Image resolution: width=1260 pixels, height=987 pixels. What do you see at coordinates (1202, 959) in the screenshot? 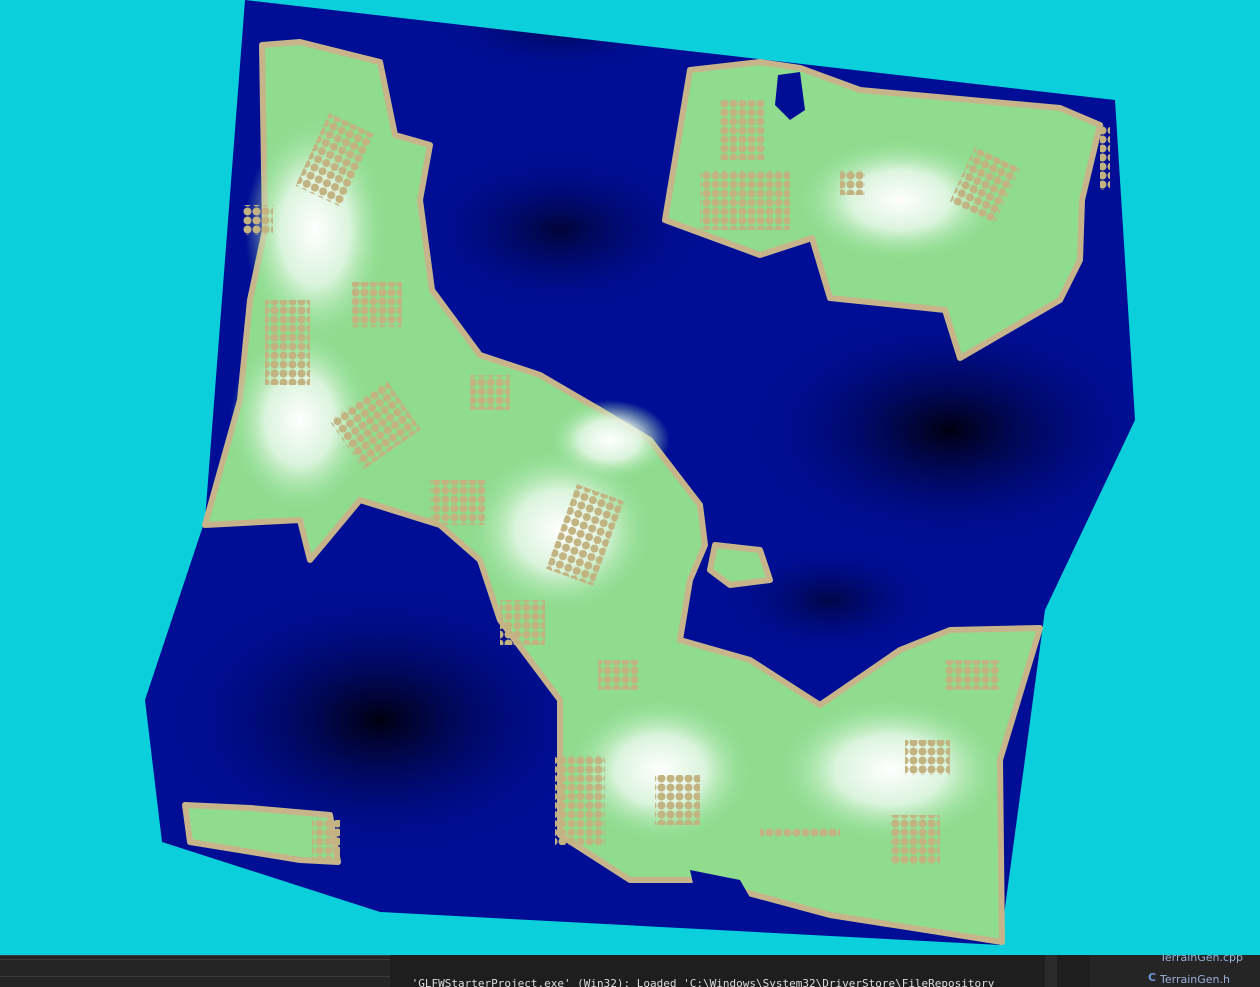
I see `file-item: TerrainGen.cpp` at bounding box center [1202, 959].